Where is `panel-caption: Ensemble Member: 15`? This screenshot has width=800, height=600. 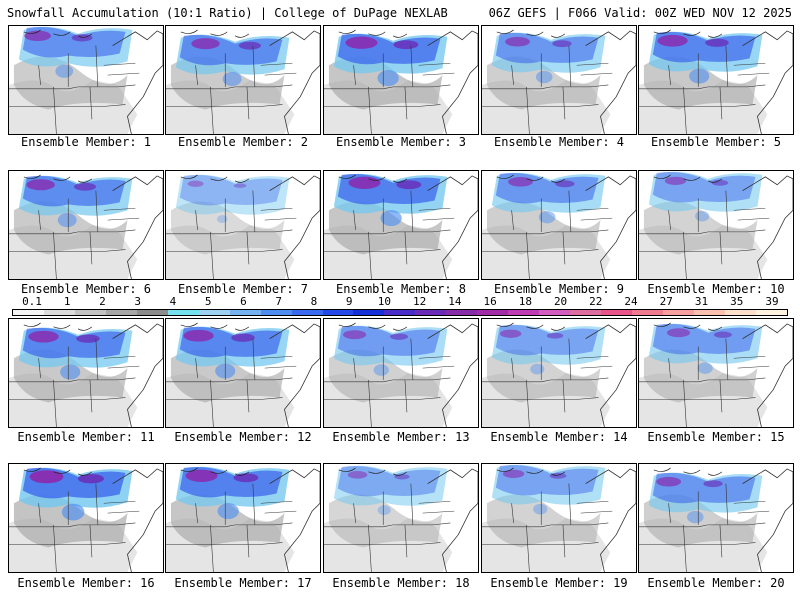 panel-caption: Ensemble Member: 15 is located at coordinates (716, 437).